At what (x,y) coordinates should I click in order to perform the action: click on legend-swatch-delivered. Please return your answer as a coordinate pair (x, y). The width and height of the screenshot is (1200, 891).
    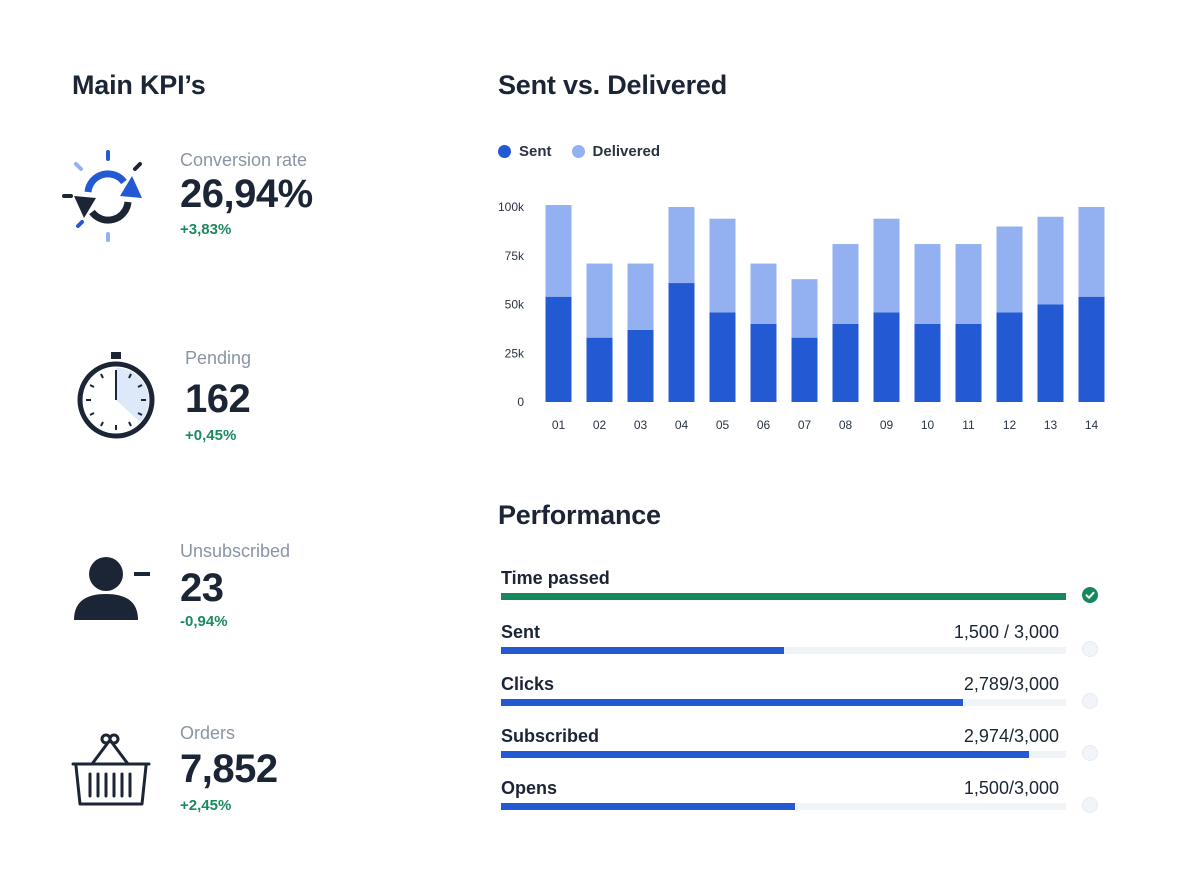
    Looking at the image, I should click on (578, 151).